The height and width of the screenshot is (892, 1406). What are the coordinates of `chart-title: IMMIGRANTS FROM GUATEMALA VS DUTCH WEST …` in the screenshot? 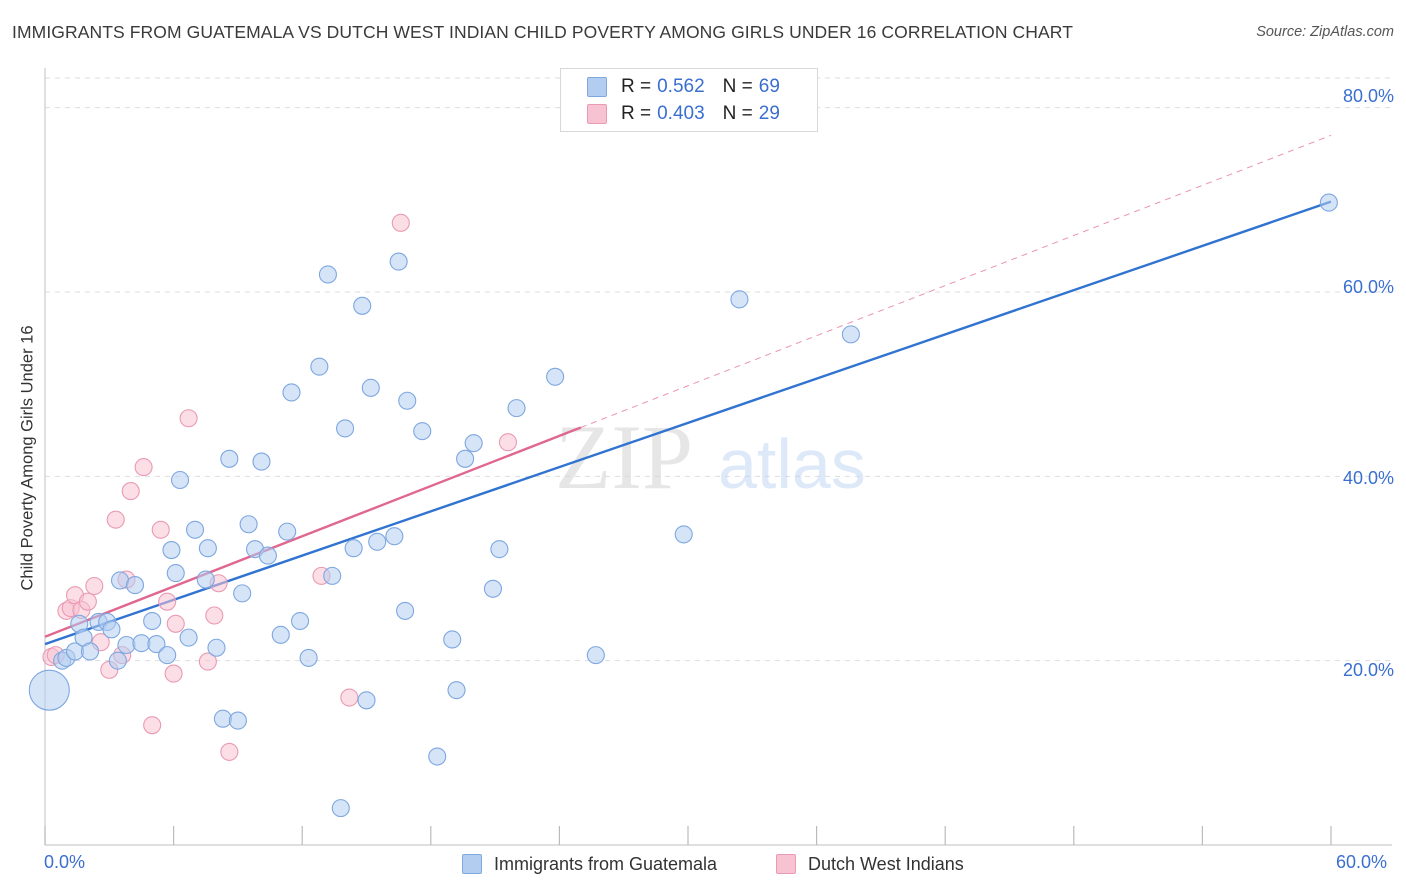 It's located at (543, 32).